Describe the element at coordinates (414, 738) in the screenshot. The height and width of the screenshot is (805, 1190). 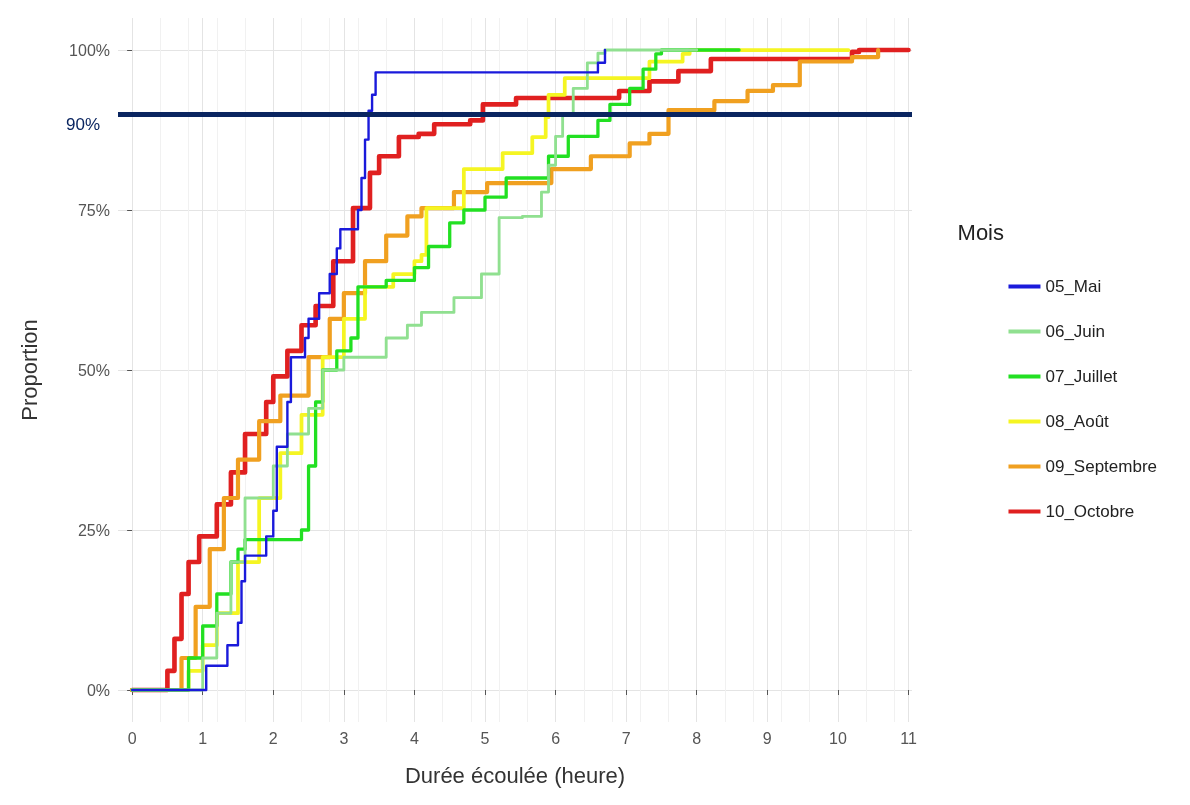
I see `x-tick-label: 4` at that location.